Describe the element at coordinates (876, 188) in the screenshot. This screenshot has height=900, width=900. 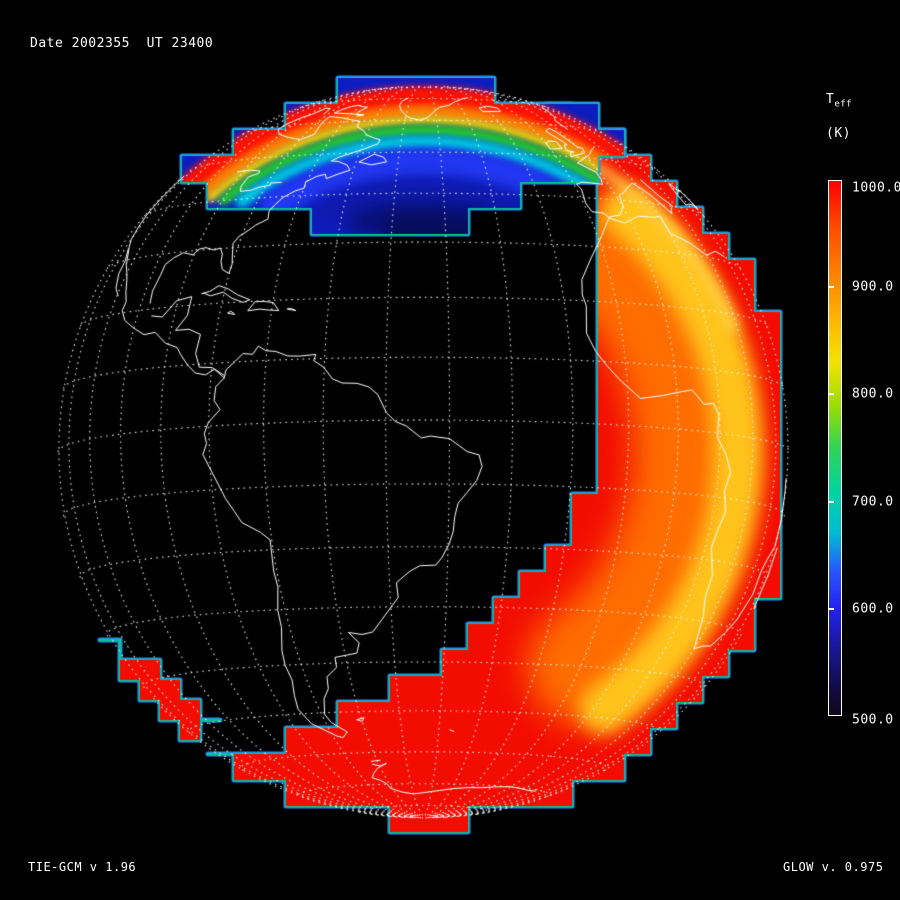
I see `colorbar-tick-label: 1000.0` at that location.